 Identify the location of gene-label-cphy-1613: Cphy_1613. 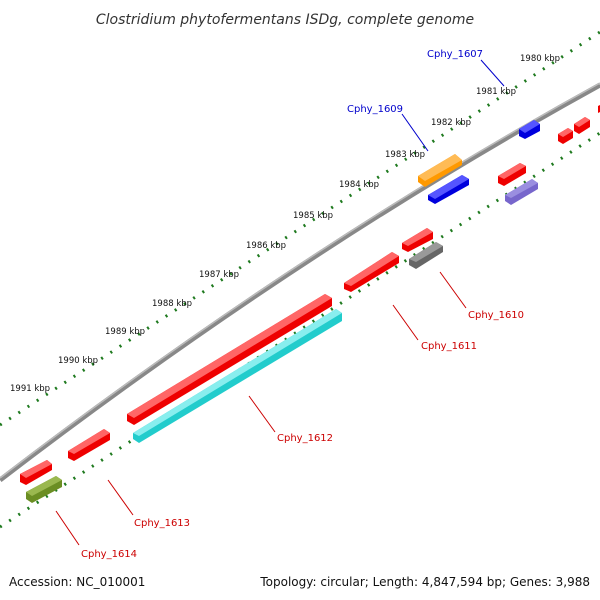
(162, 523).